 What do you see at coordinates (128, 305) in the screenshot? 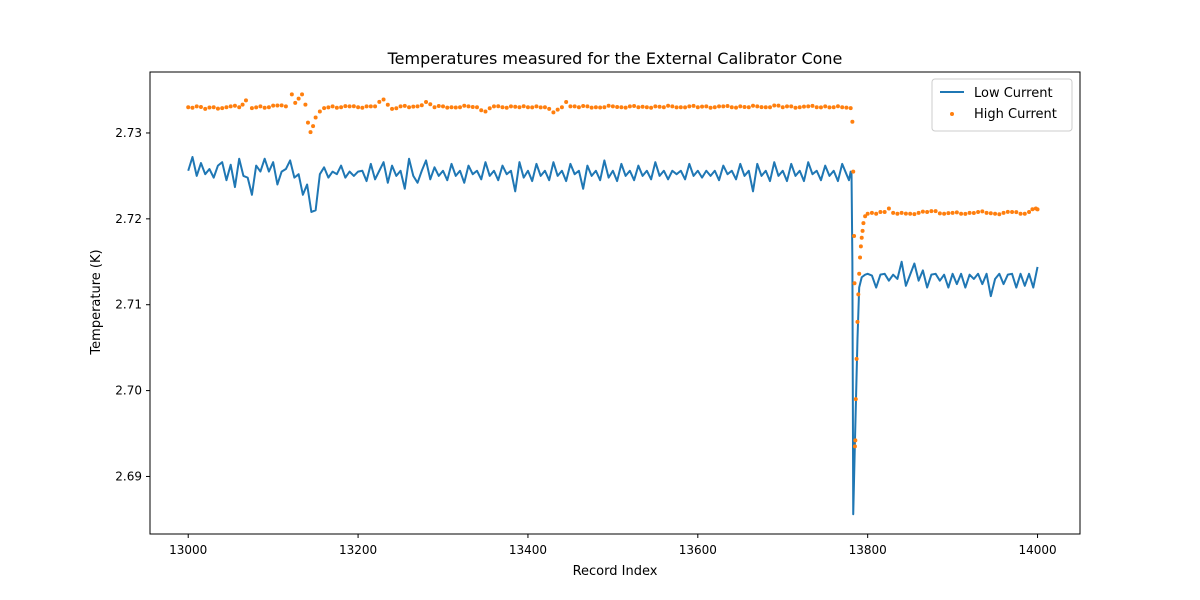
I see `y-tick-label: 2.71` at bounding box center [128, 305].